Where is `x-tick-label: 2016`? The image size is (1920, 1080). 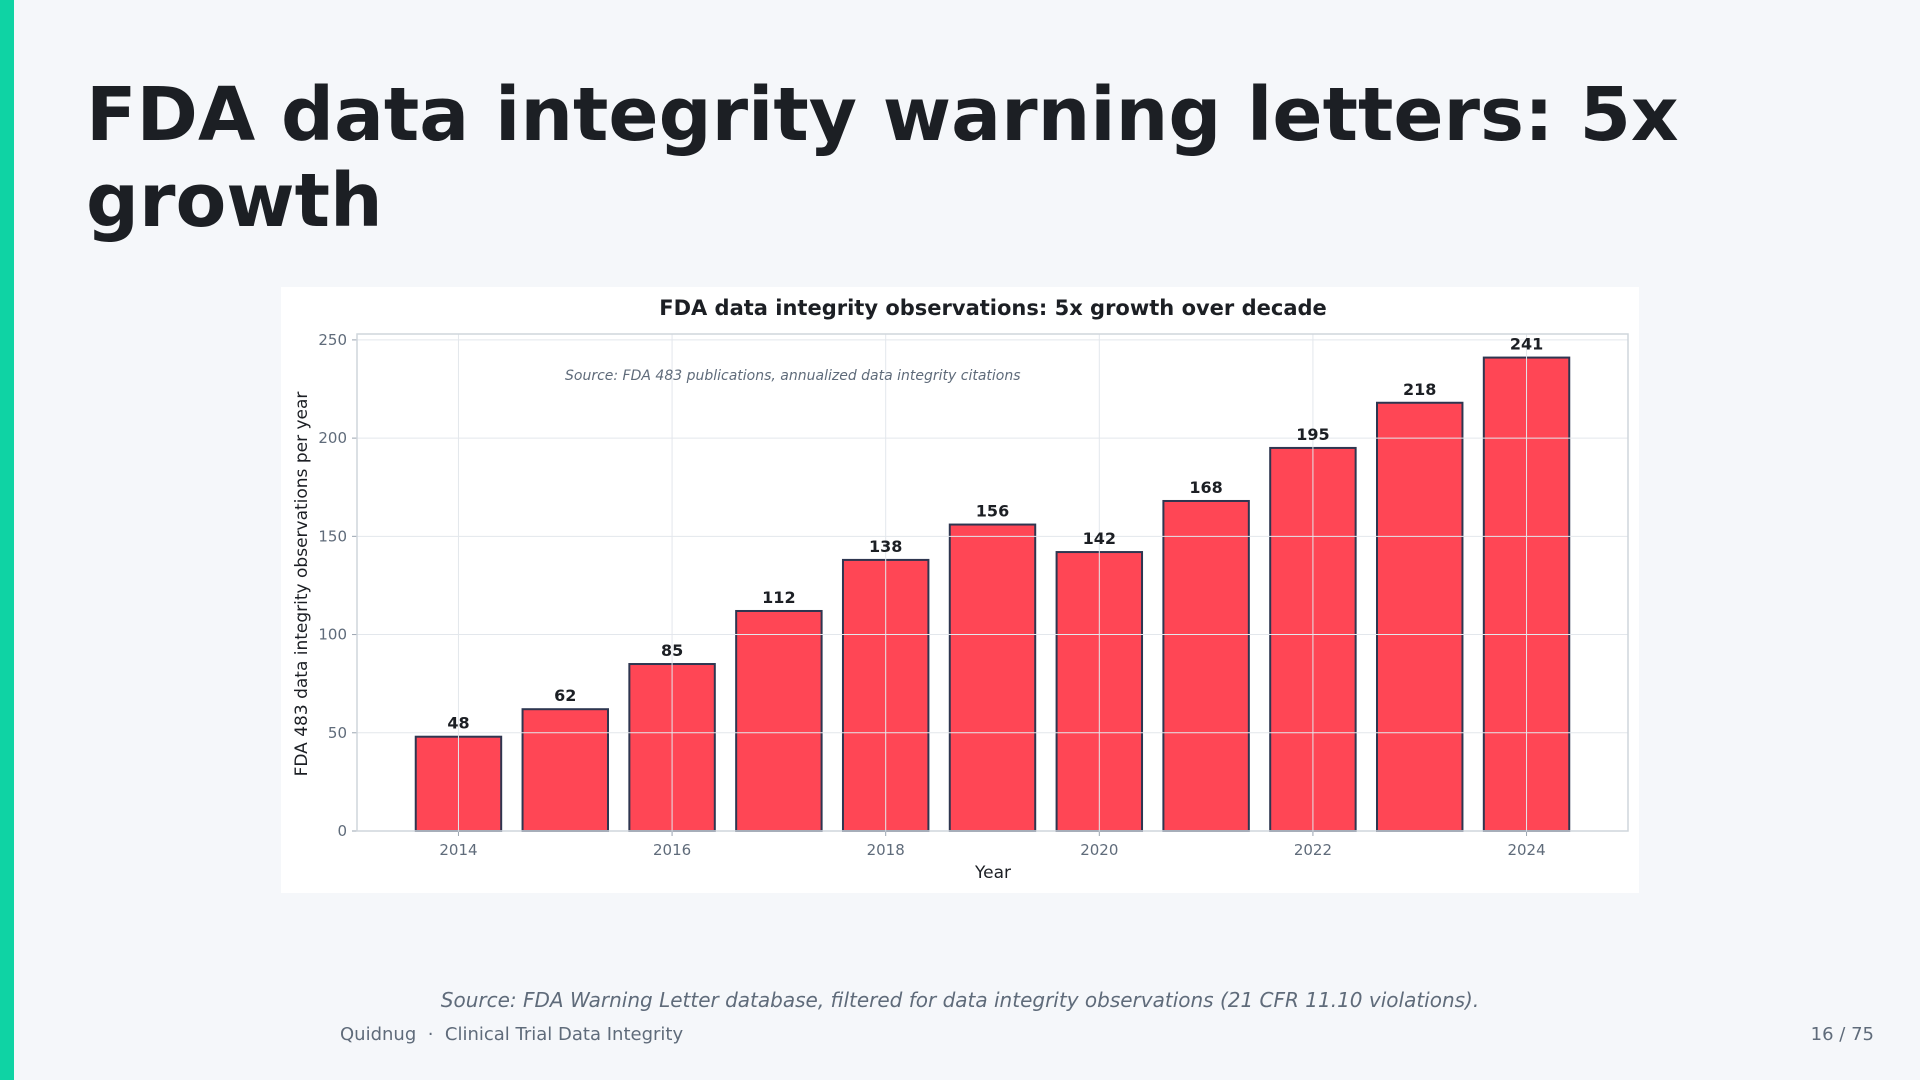 x-tick-label: 2016 is located at coordinates (672, 850).